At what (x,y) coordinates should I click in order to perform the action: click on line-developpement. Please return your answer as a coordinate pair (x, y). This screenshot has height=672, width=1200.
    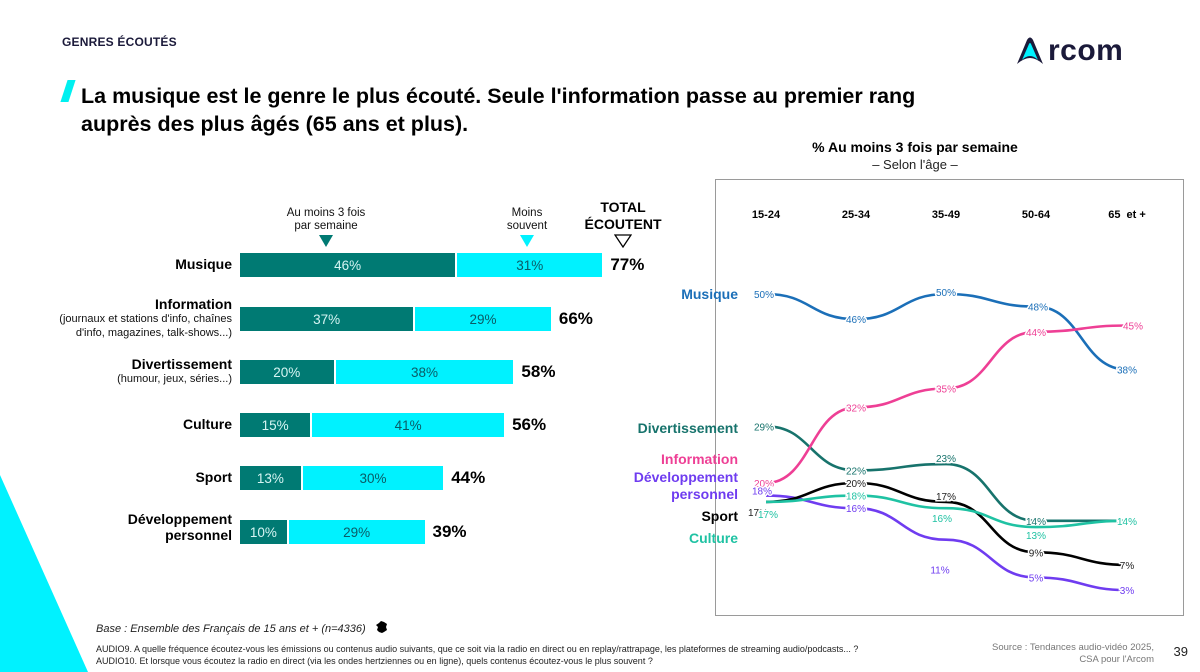
    Looking at the image, I should click on (946, 543).